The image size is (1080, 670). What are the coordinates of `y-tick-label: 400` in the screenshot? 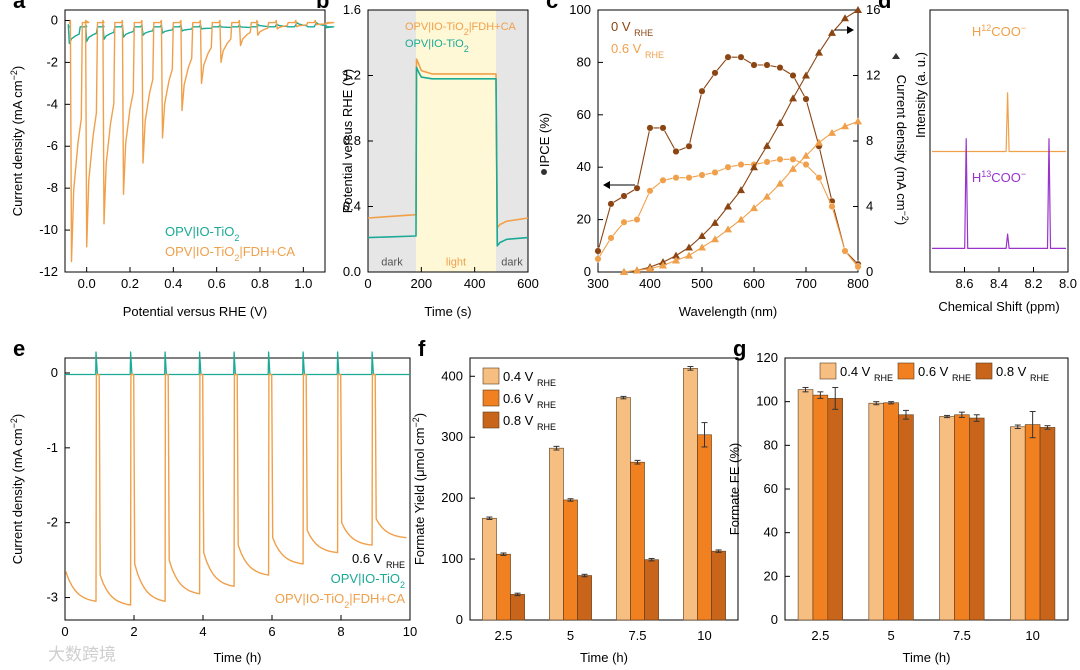 It's located at (452, 375).